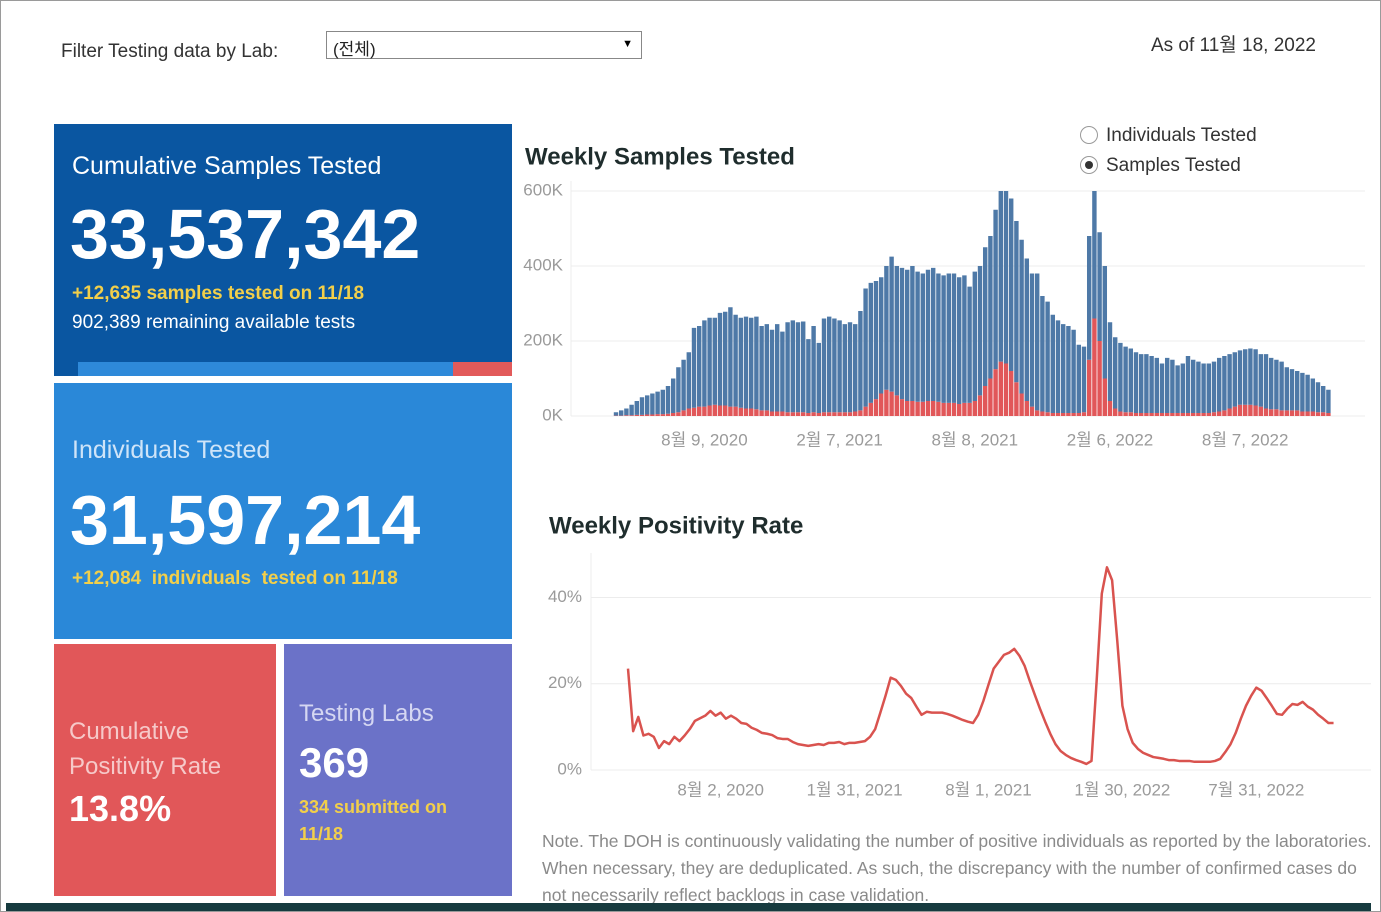  Describe the element at coordinates (235, 578) in the screenshot. I see `card-delta: +12,084 individuals tested on 11/18` at that location.